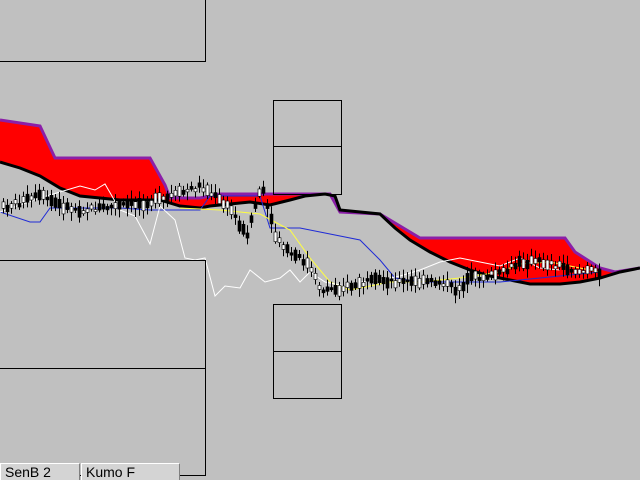 This screenshot has width=640, height=480. I want to click on tab-kumo-f: Kumo F, so click(130, 471).